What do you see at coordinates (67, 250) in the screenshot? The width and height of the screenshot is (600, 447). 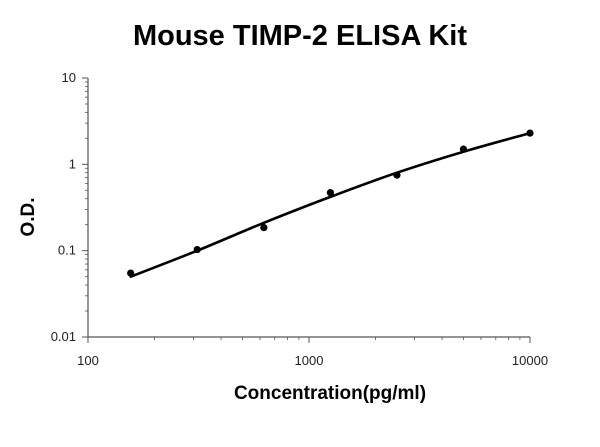 I see `y-tick-label: 0.1` at bounding box center [67, 250].